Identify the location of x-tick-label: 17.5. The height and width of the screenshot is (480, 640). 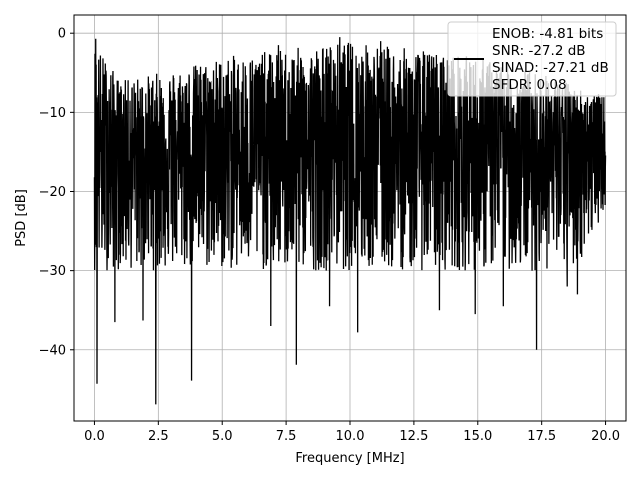
(541, 436).